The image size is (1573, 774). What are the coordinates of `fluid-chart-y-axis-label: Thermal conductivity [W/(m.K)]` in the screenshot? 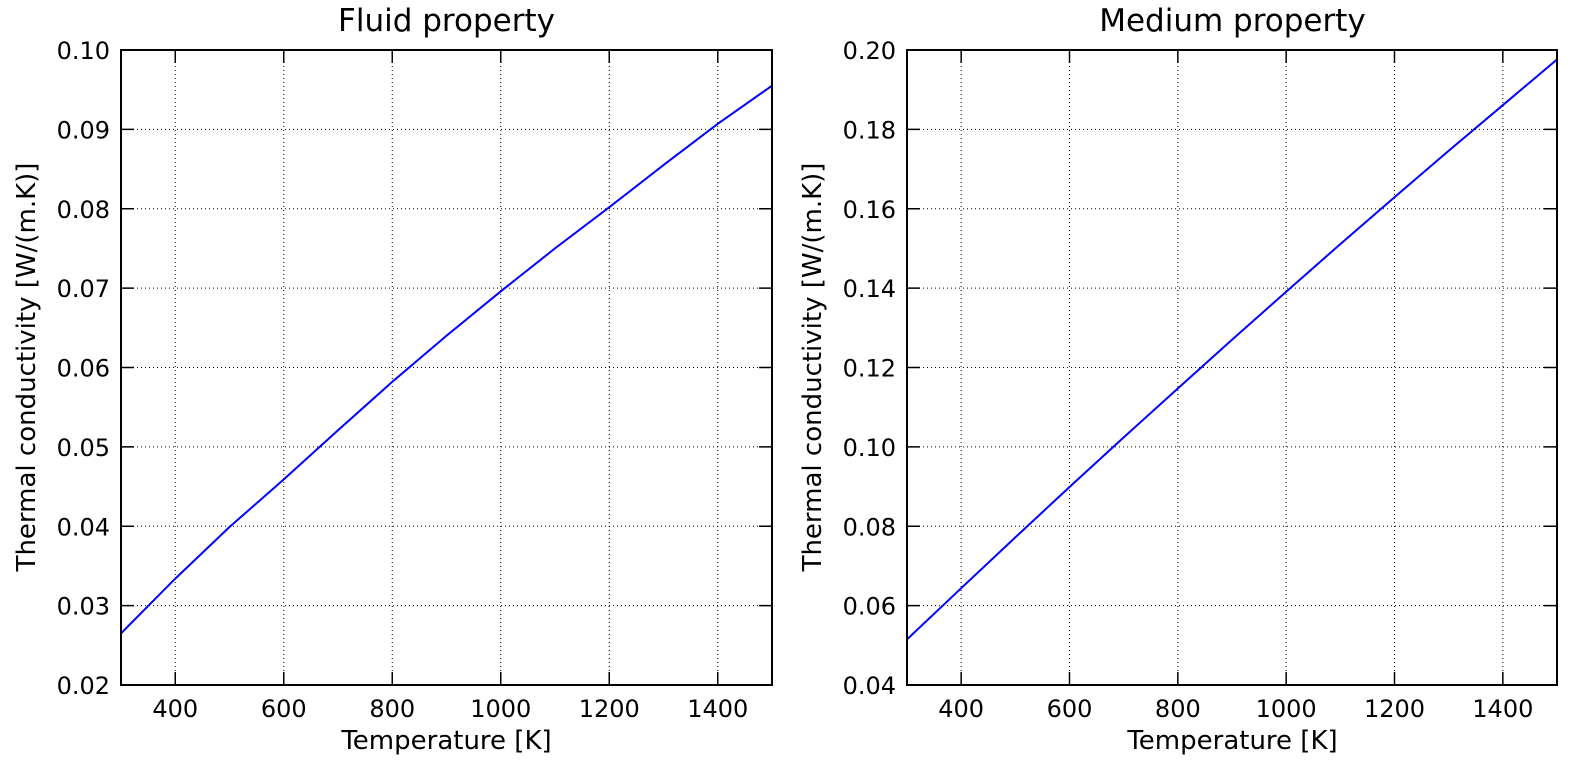 It's located at (27, 367).